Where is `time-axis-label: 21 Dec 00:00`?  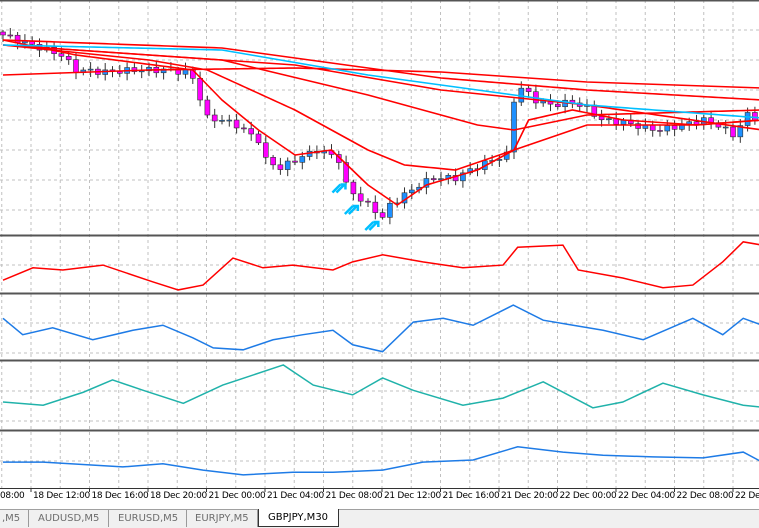 time-axis-label: 21 Dec 00:00 is located at coordinates (237, 496).